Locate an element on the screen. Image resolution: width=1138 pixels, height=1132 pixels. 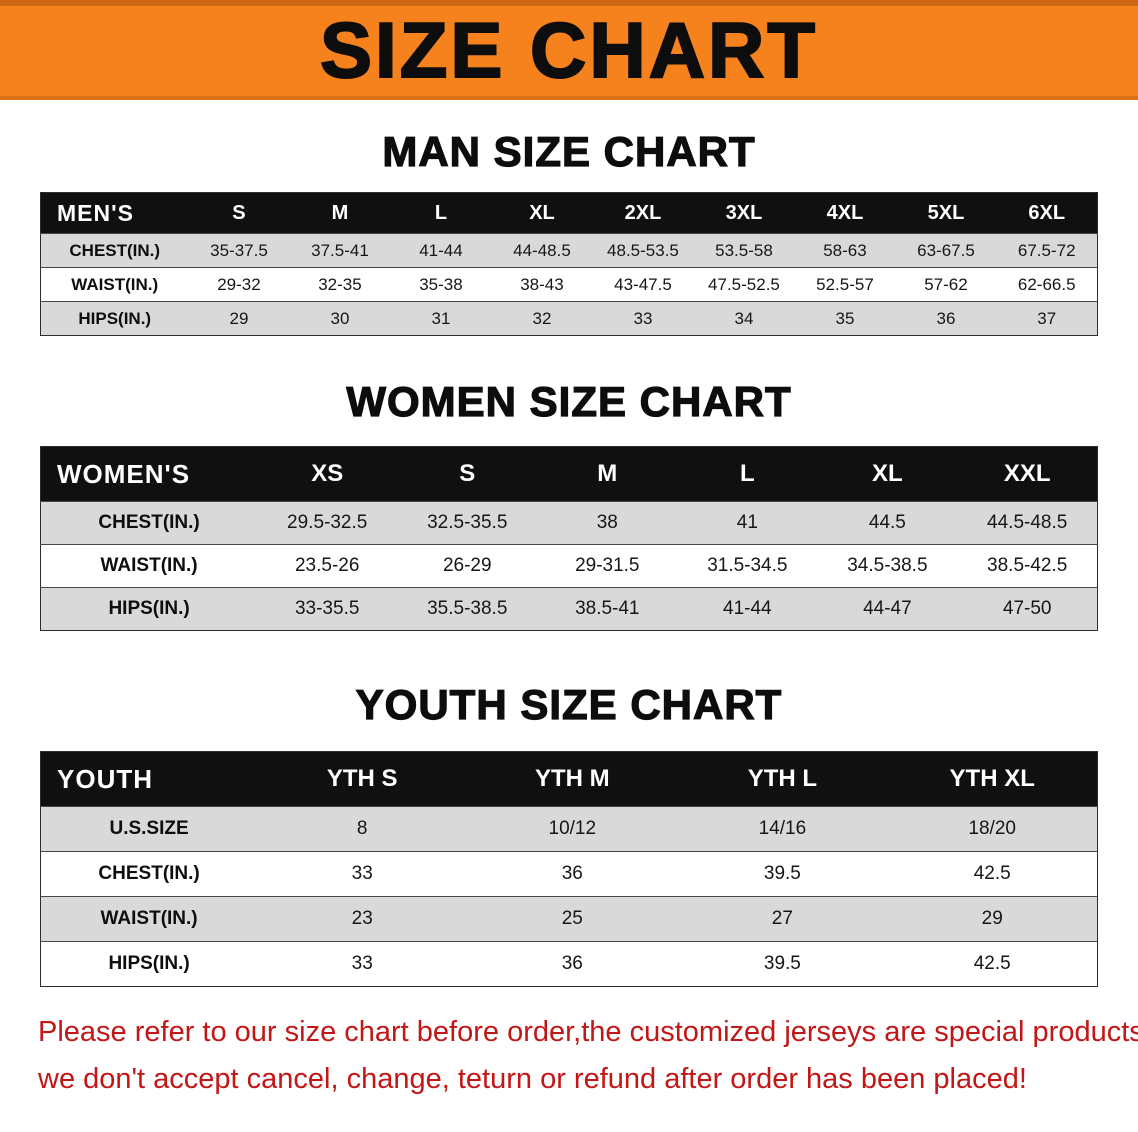
value-cell: 67.5-72 is located at coordinates (1047, 250).